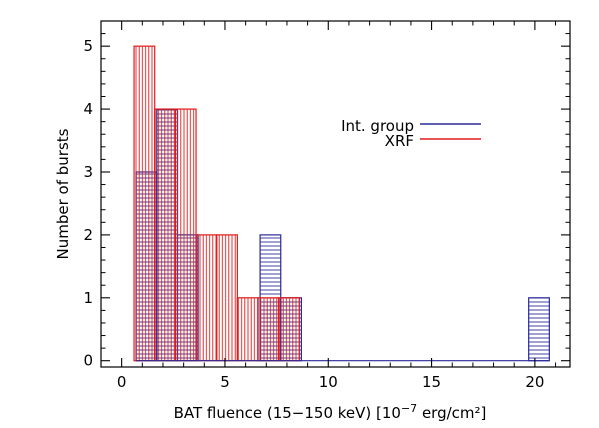 The width and height of the screenshot is (599, 428). Describe the element at coordinates (377, 126) in the screenshot. I see `legend-label-int-group: Int. group` at that location.